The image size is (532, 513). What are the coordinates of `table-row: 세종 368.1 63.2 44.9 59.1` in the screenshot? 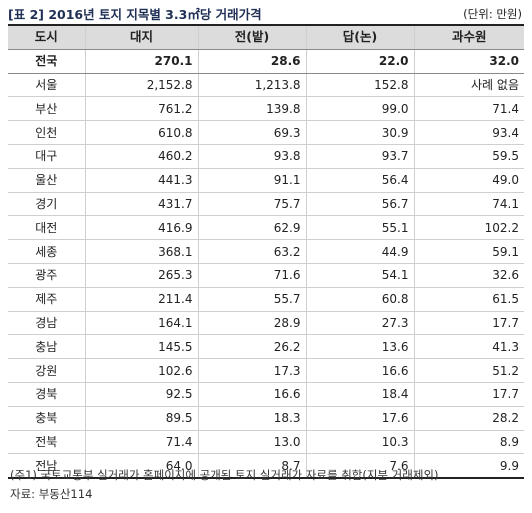 It's located at (266, 251).